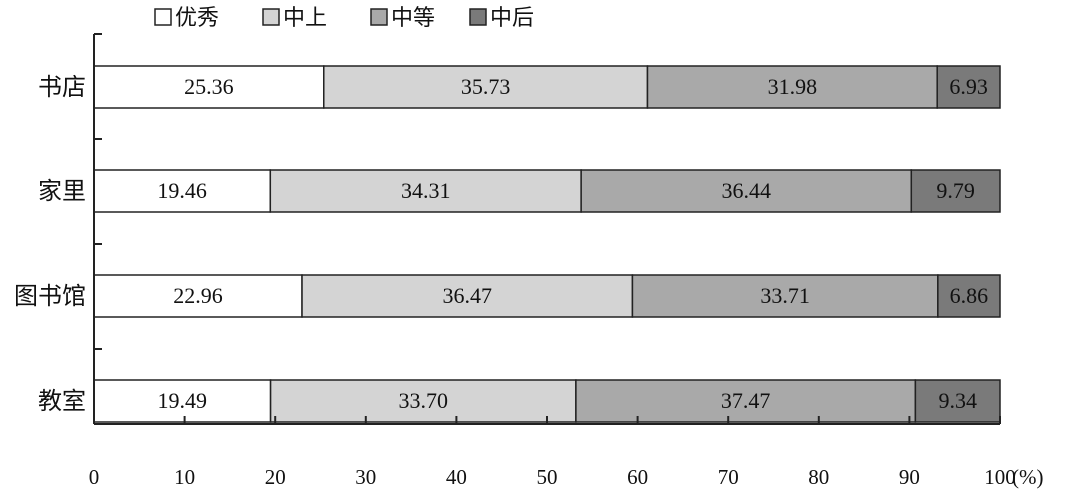 This screenshot has width=1080, height=493. What do you see at coordinates (566, 452) in the screenshot?
I see `x-ticks-group: 0 10 20 30 40 50 60 70 80 90 100(%)` at bounding box center [566, 452].